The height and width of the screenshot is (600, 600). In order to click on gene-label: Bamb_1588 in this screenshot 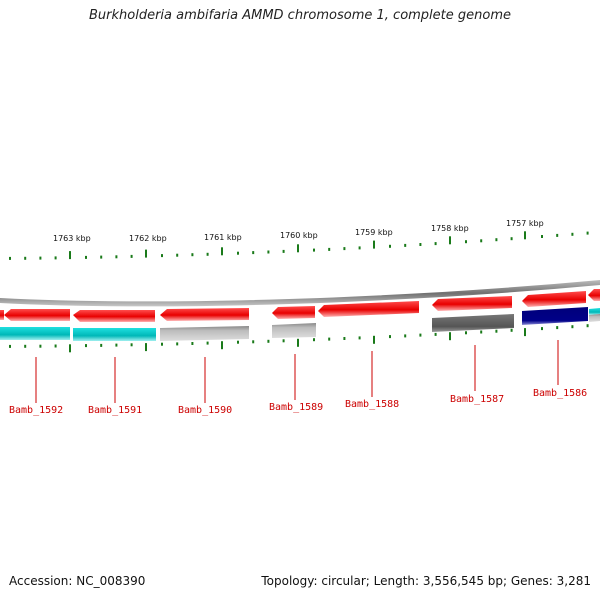, I will do `click(372, 404)`.